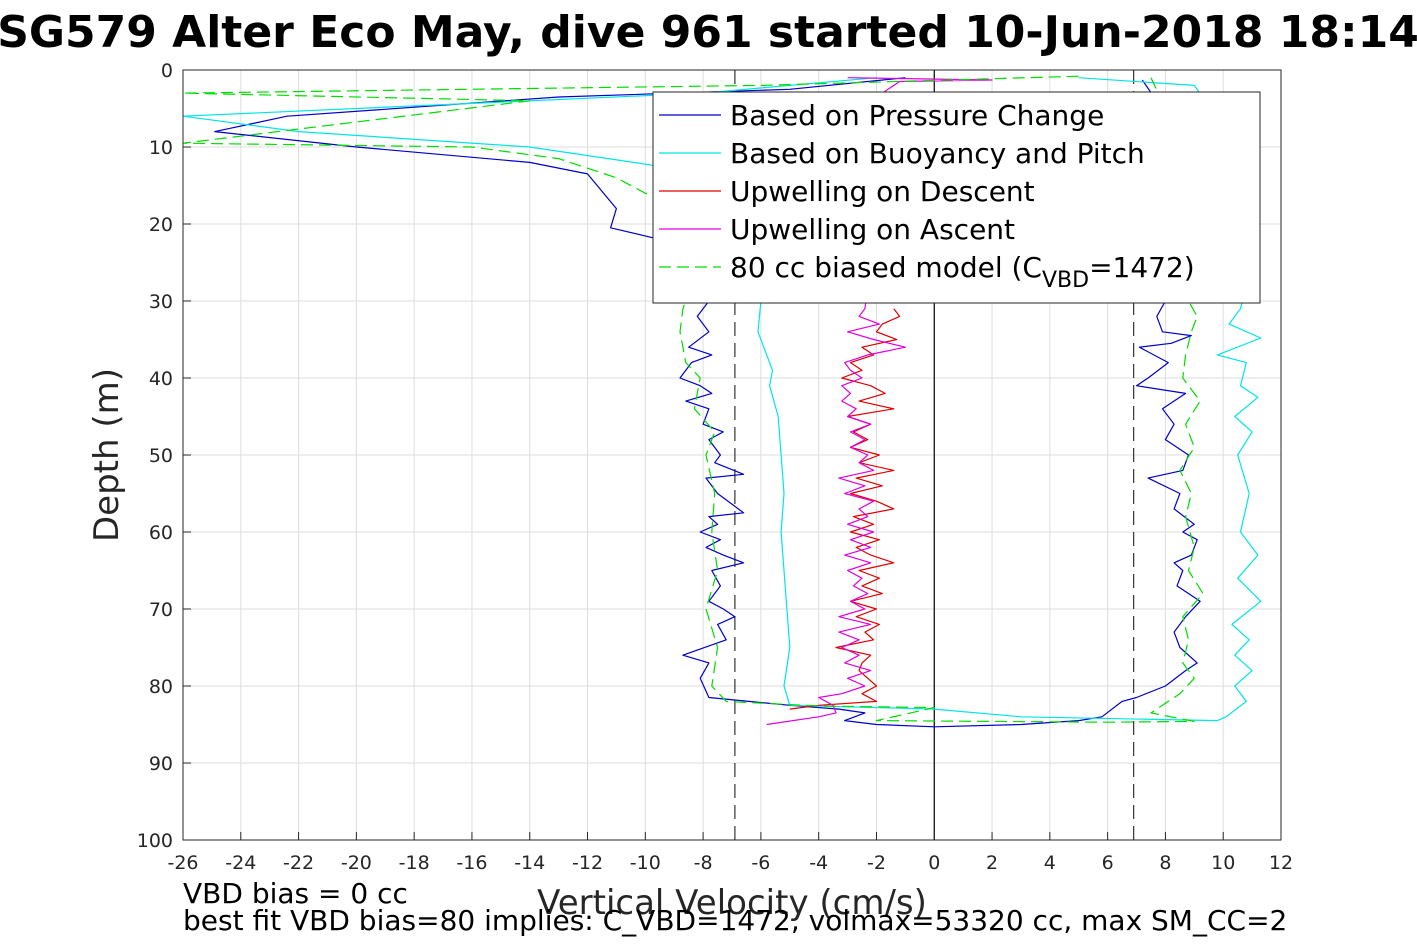 This screenshot has width=1417, height=949. I want to click on x-tick-label: -16, so click(471, 863).